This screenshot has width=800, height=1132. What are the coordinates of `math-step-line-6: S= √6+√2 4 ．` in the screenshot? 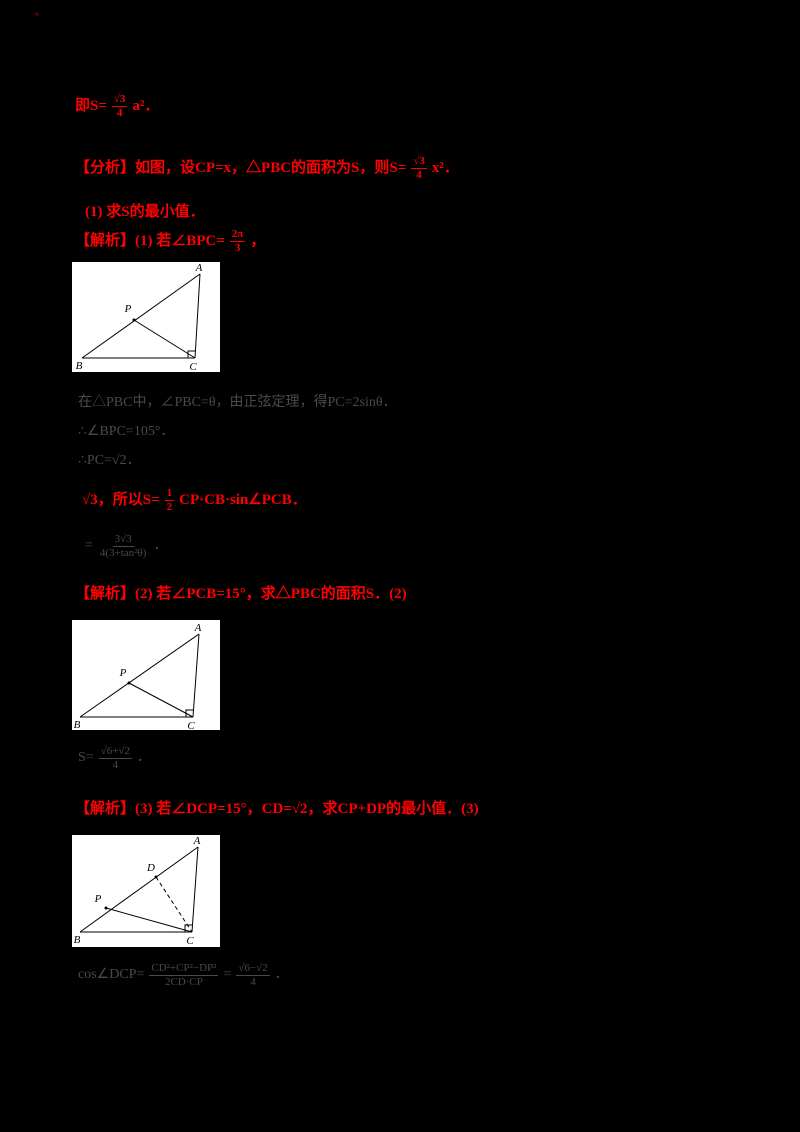 It's located at (114, 758).